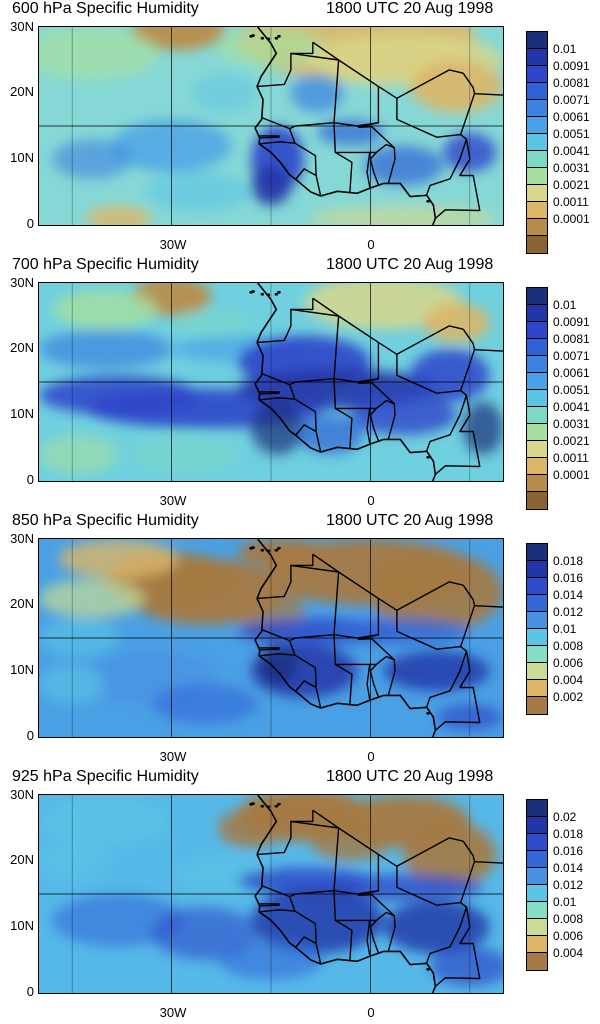 Image resolution: width=600 pixels, height=1024 pixels. I want to click on colorbar-label: 0.0021, so click(571, 441).